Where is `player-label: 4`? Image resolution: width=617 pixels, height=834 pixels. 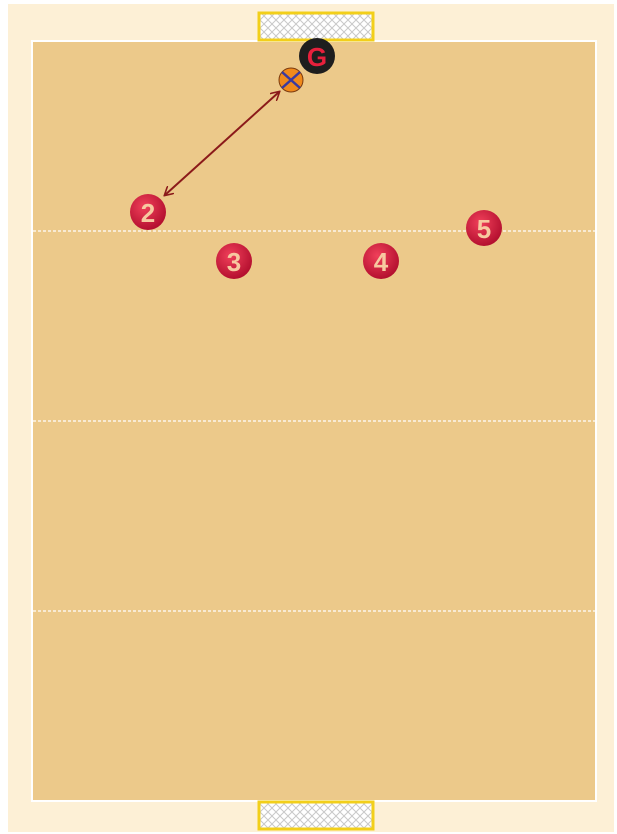 player-label: 4 is located at coordinates (381, 262).